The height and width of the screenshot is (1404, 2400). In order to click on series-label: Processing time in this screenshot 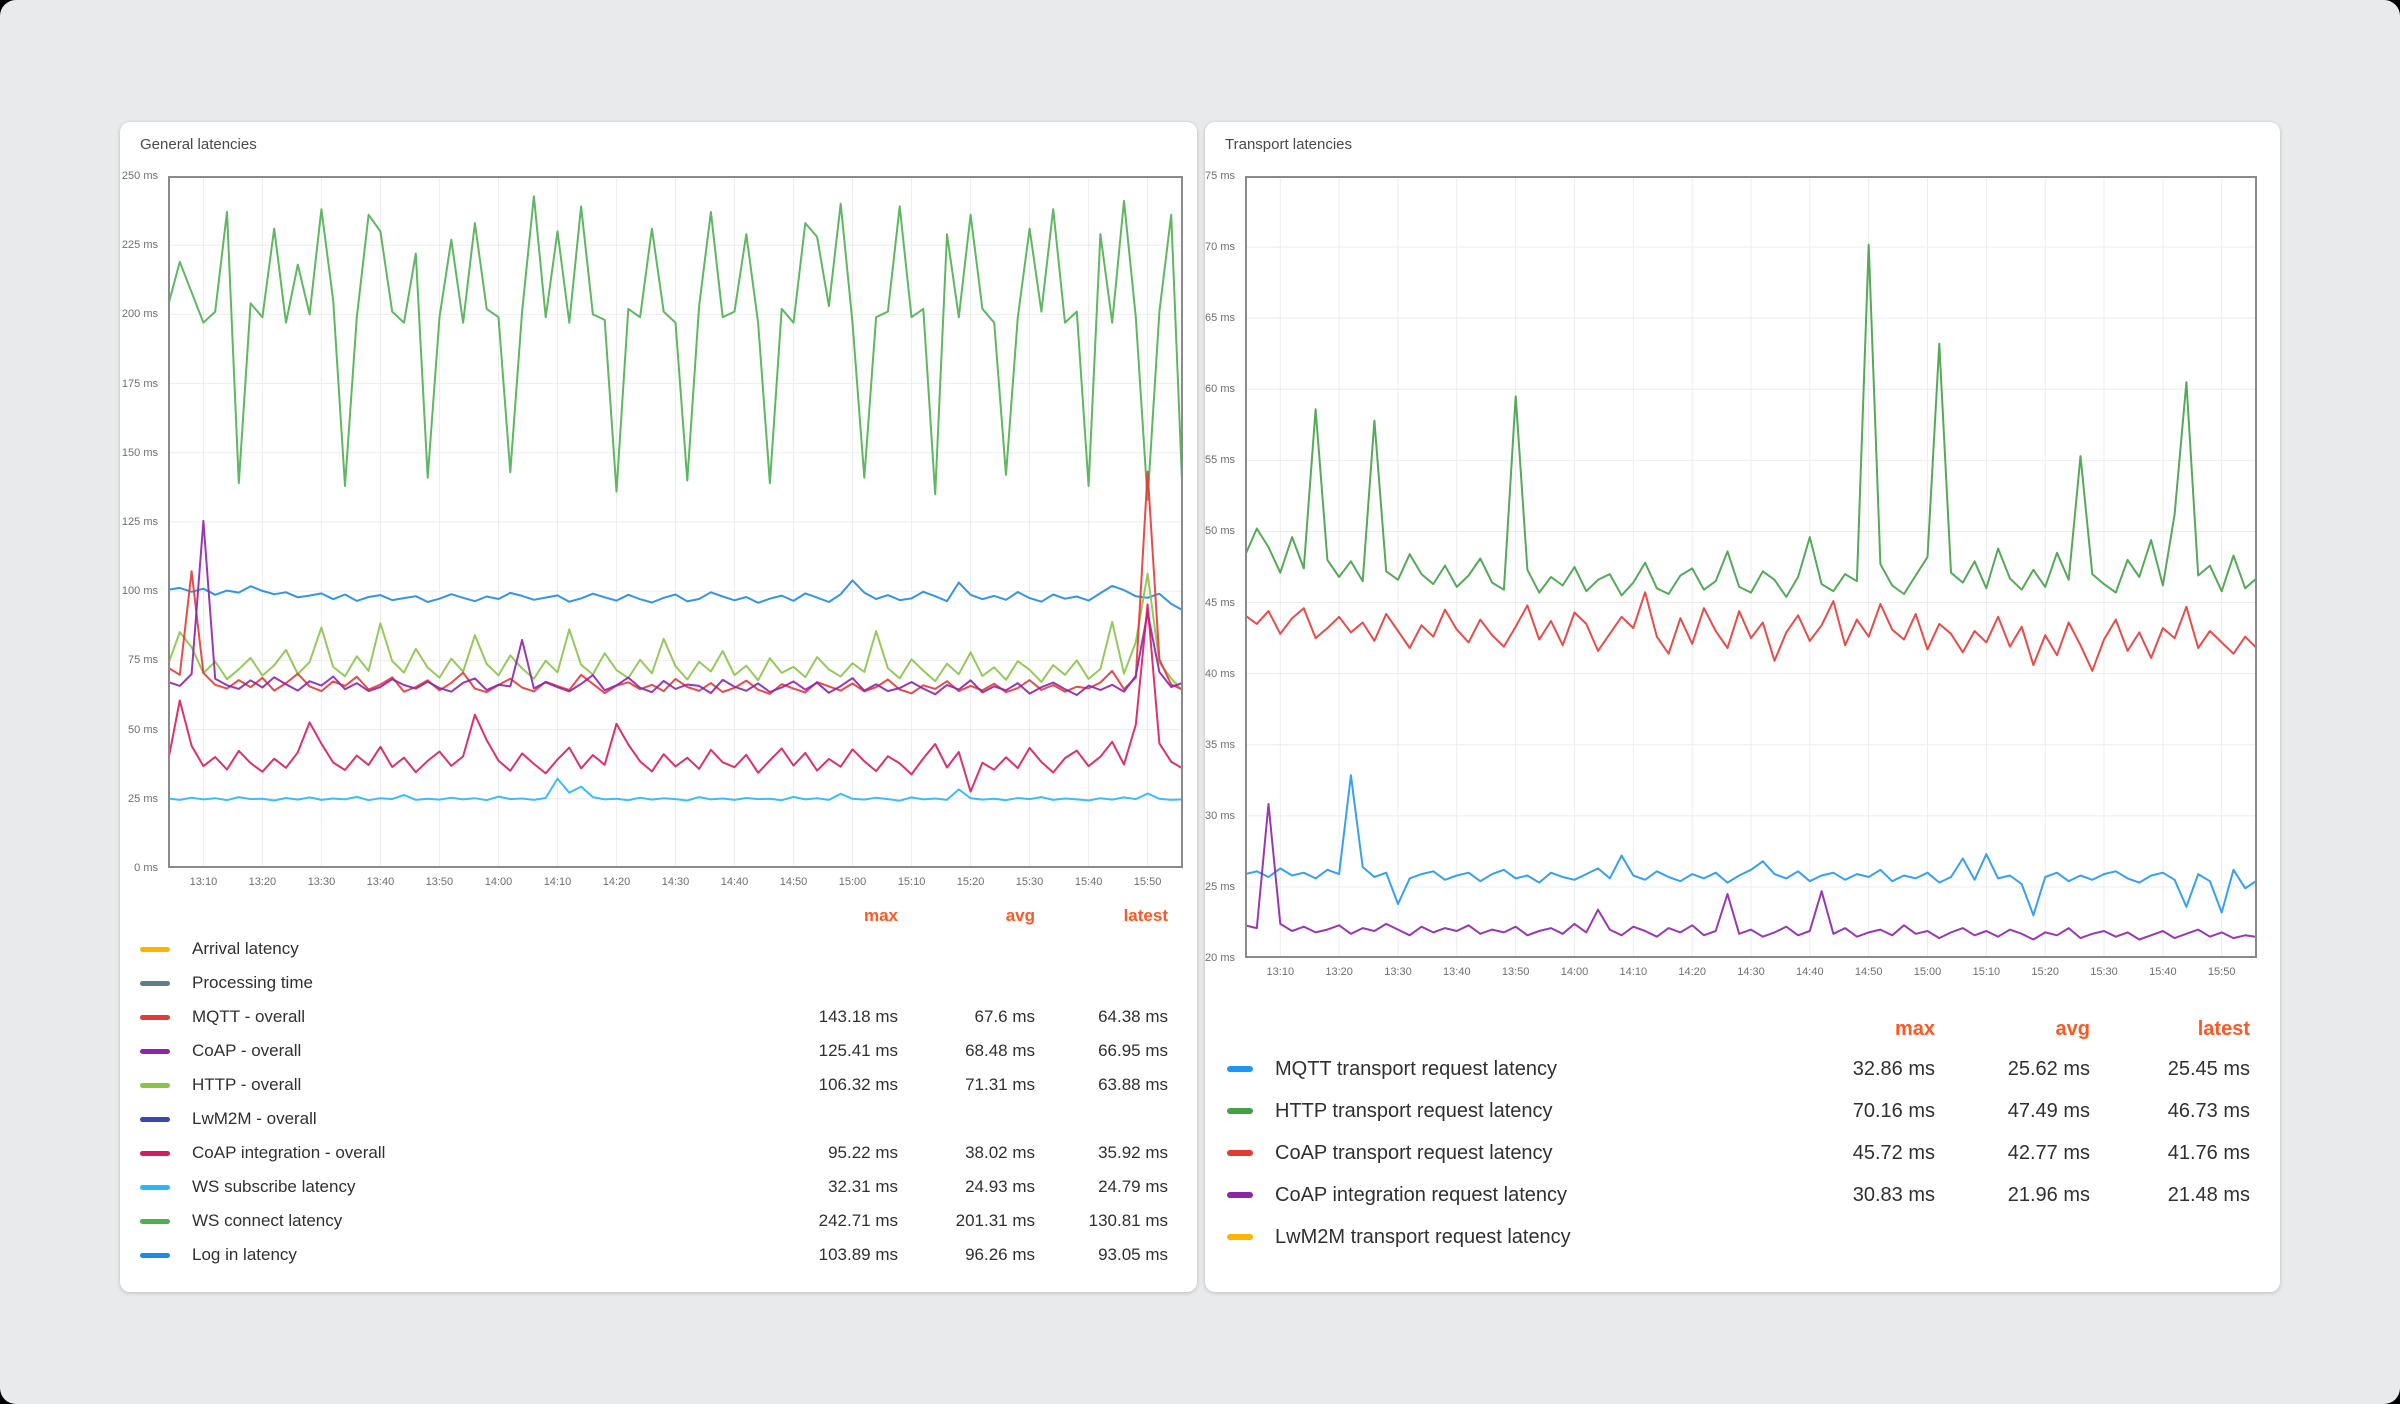, I will do `click(252, 982)`.